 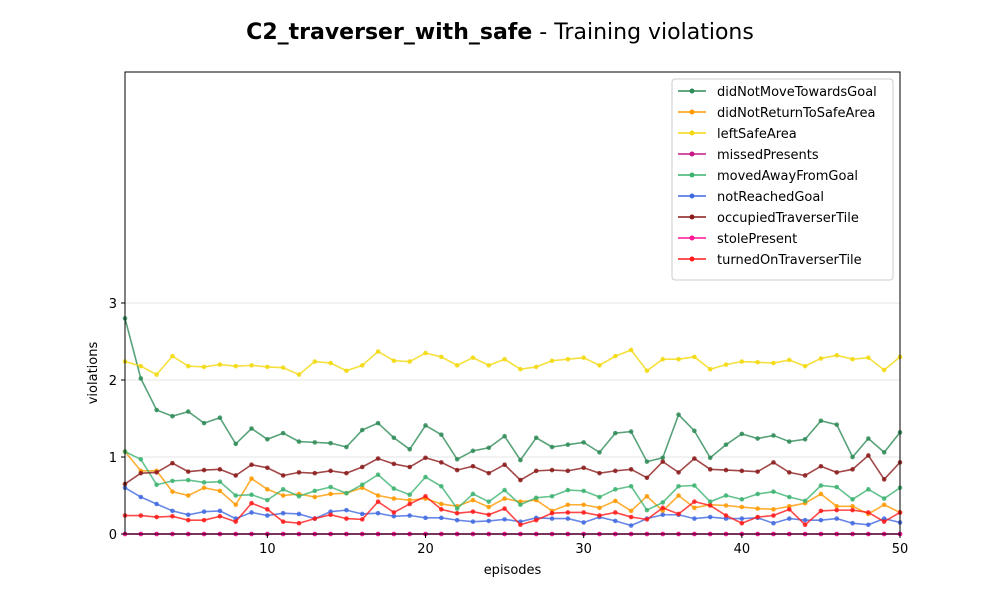 What do you see at coordinates (757, 134) in the screenshot?
I see `legend-label: leftSafeArea` at bounding box center [757, 134].